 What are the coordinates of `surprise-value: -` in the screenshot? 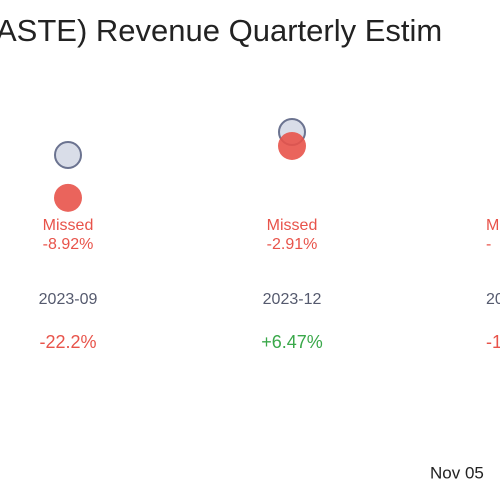 It's located at (488, 244).